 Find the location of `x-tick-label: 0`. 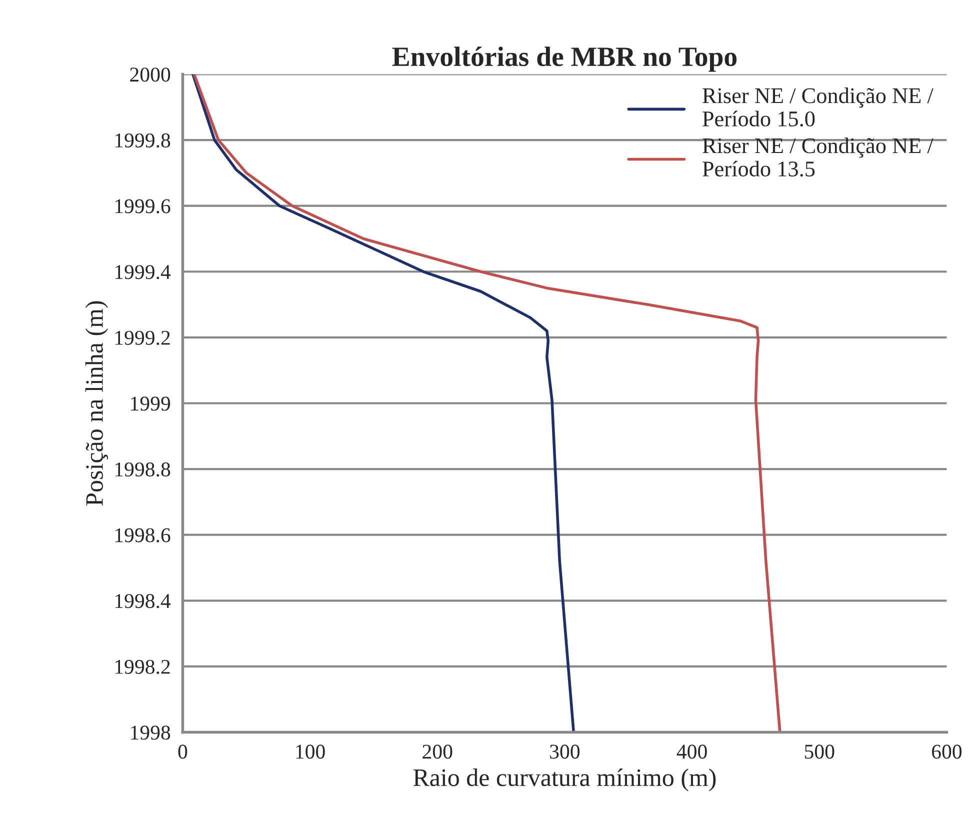

x-tick-label: 0 is located at coordinates (183, 751).